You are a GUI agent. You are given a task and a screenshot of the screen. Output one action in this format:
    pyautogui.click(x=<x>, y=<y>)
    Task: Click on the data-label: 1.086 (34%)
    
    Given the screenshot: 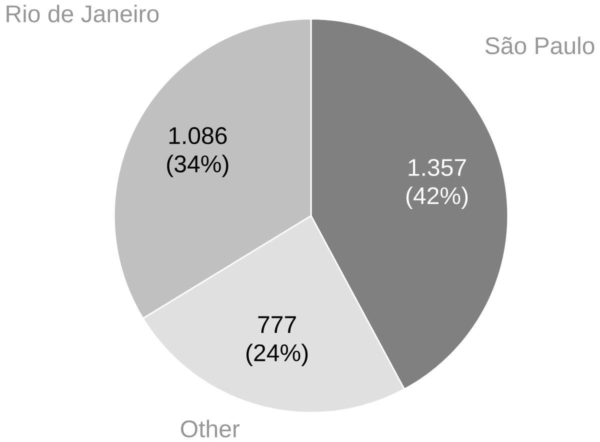 What is the action you would take?
    pyautogui.click(x=197, y=152)
    